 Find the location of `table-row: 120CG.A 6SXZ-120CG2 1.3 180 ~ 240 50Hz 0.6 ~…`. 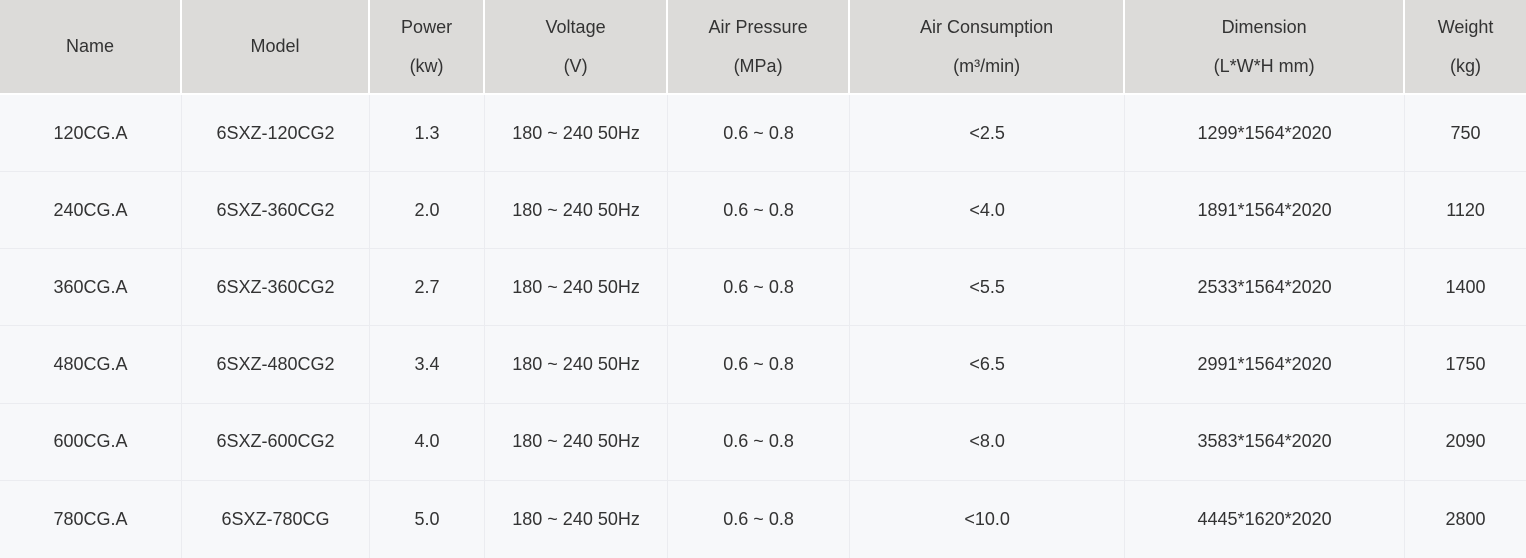

table-row: 120CG.A 6SXZ-120CG2 1.3 180 ~ 240 50Hz 0.6 ~… is located at coordinates (763, 134).